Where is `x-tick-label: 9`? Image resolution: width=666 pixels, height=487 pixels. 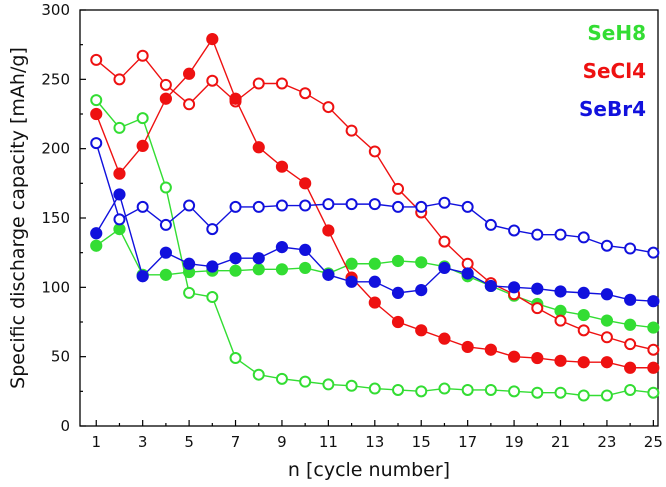
x-tick-label: 9 is located at coordinates (282, 442).